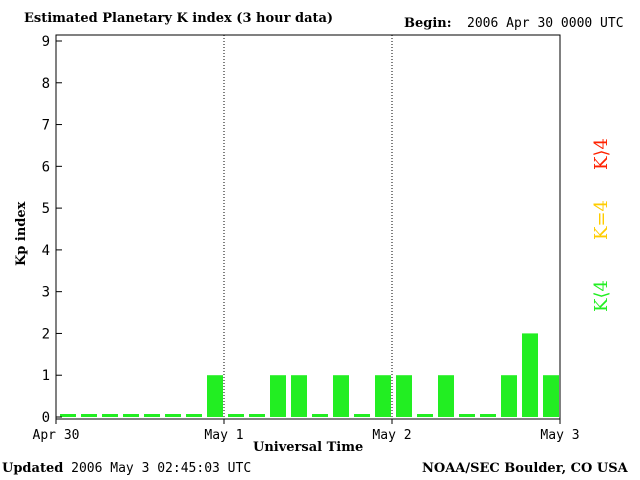 This screenshot has height=480, width=640. Describe the element at coordinates (46, 418) in the screenshot. I see `y-tick-label: 0` at that location.